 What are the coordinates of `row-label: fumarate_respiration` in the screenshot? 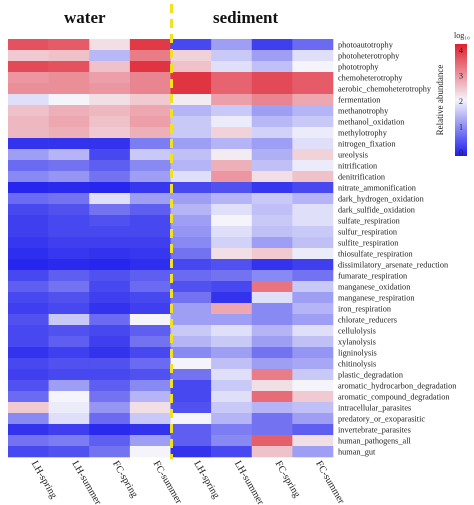 It's located at (373, 276).